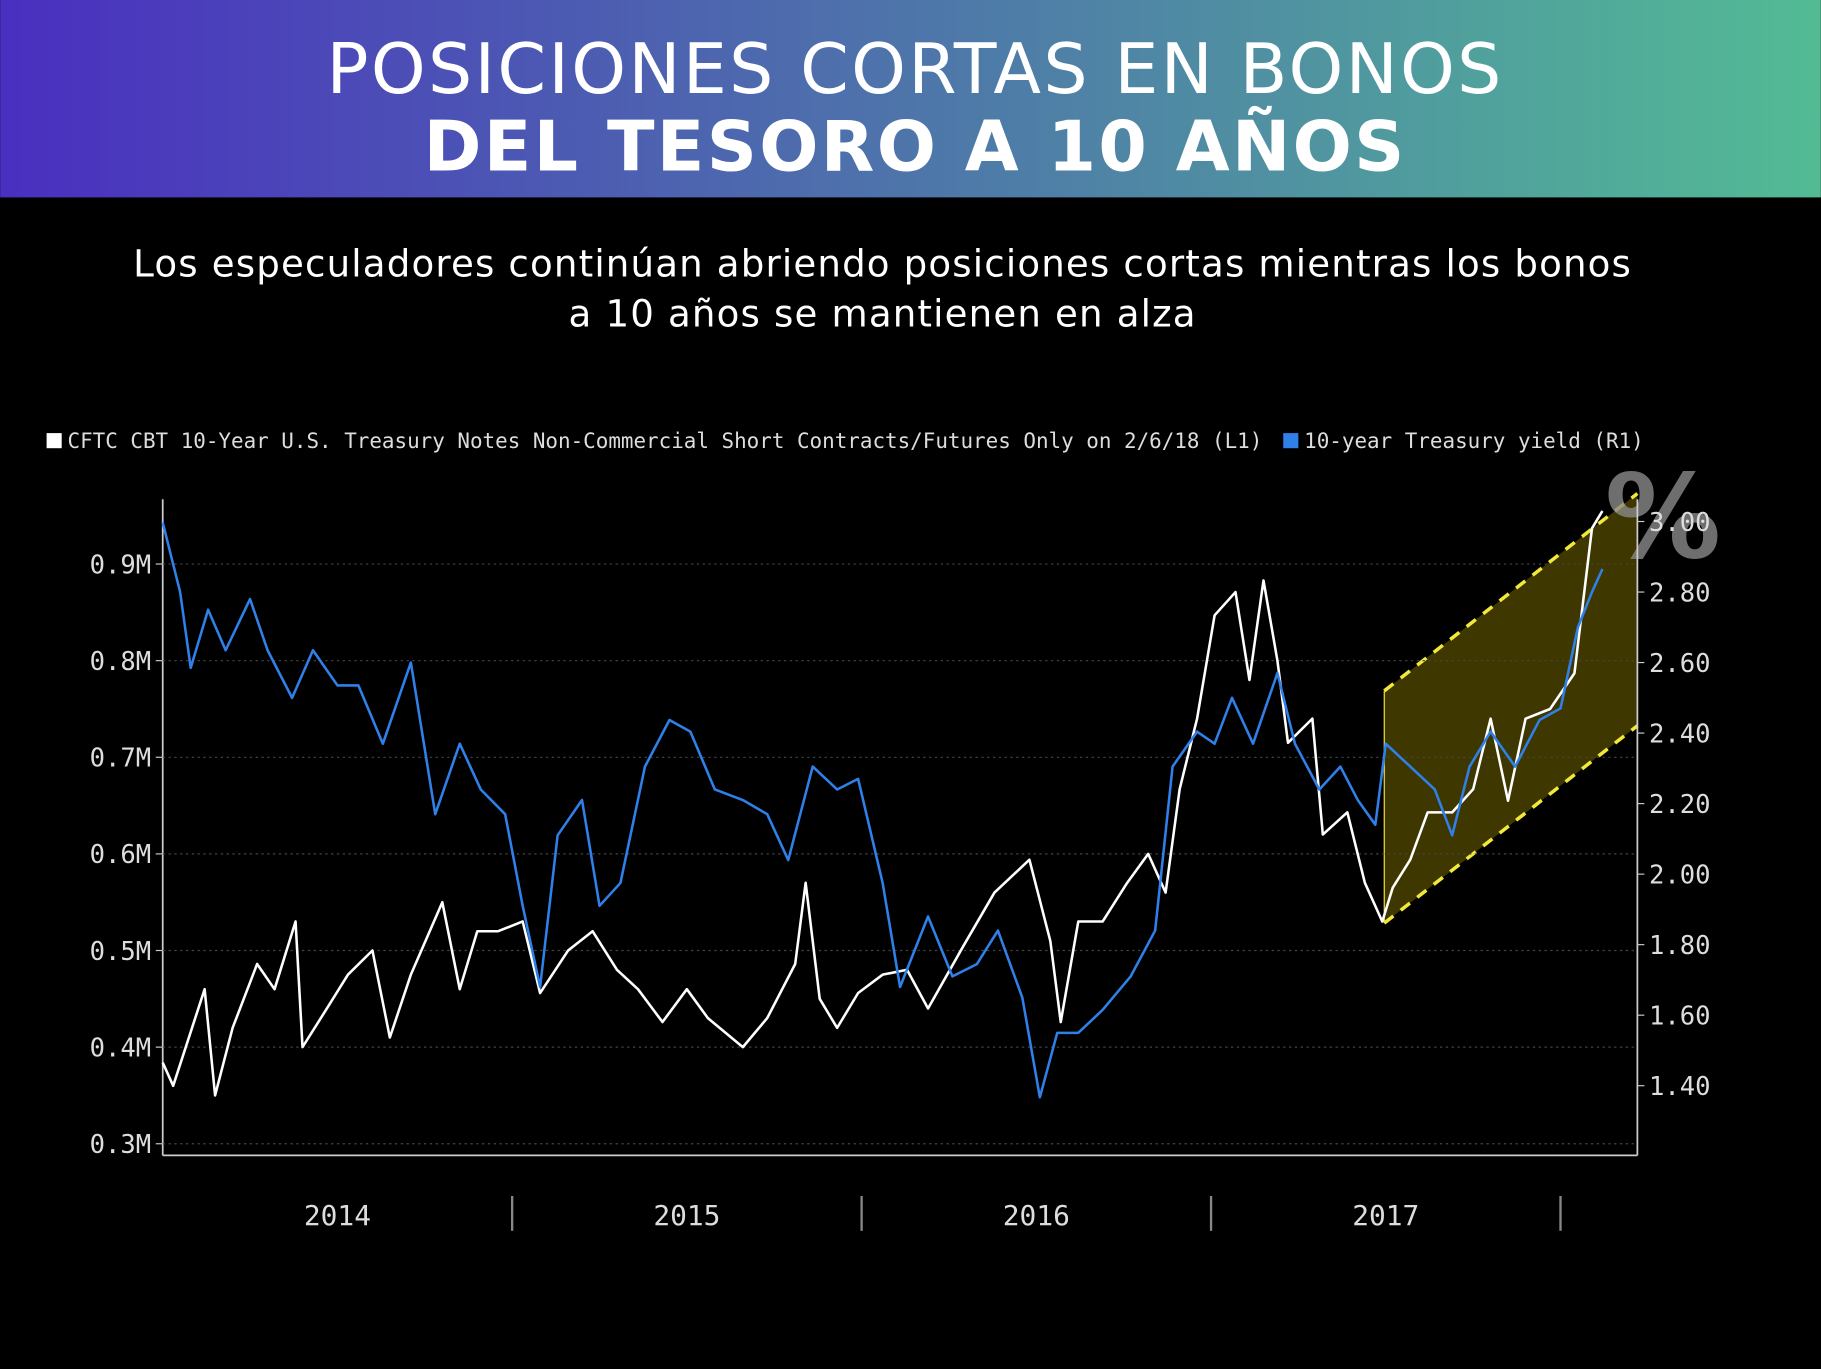 This screenshot has width=1821, height=1369. Describe the element at coordinates (1680, 875) in the screenshot. I see `y2-tick-label: 2.00` at that location.